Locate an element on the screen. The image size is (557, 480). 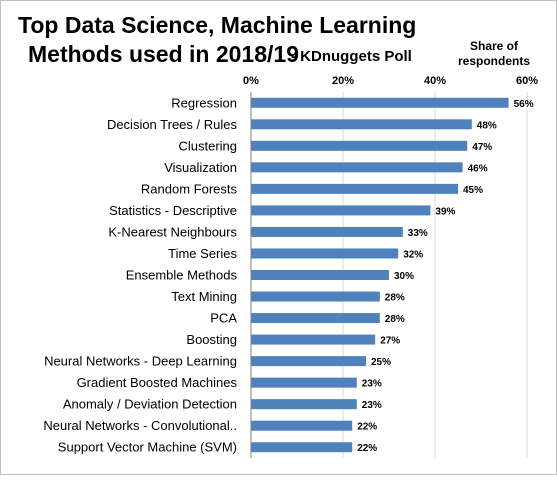
value-label: 32% is located at coordinates (413, 254).